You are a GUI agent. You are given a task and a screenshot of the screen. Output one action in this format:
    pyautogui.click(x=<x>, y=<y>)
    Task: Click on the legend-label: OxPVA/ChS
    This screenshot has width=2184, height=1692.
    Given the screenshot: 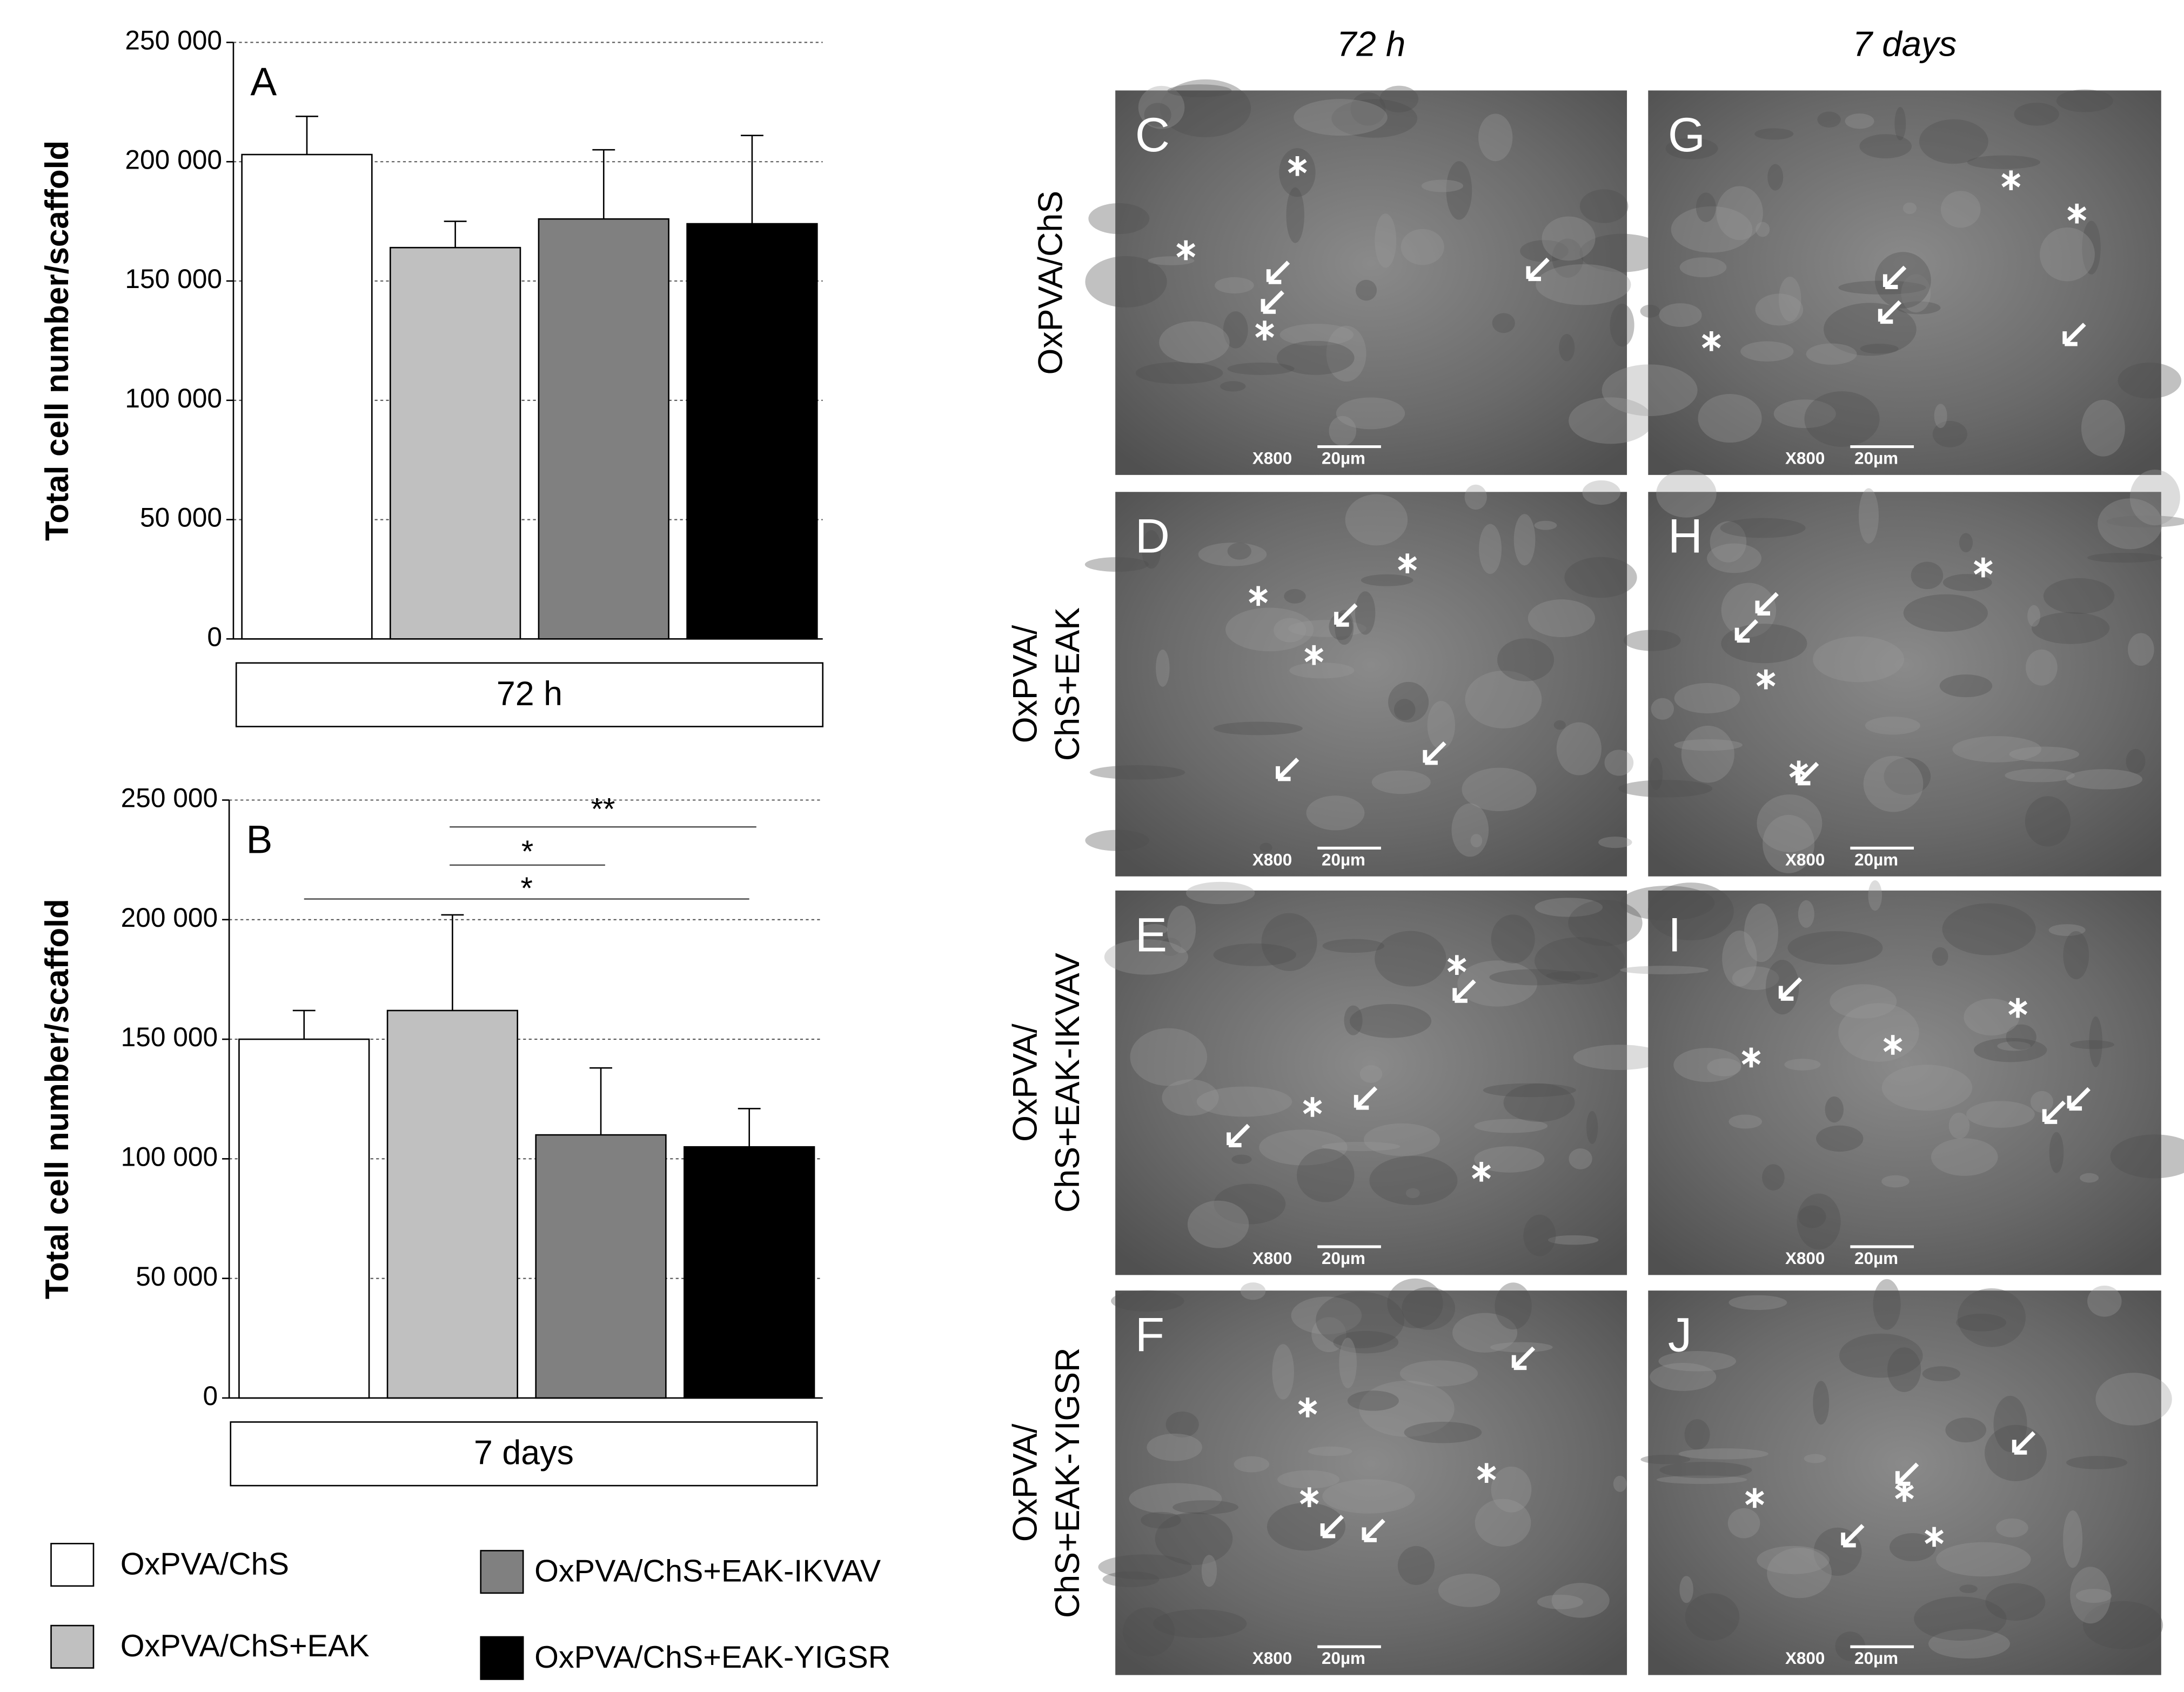 What is the action you would take?
    pyautogui.click(x=205, y=1564)
    